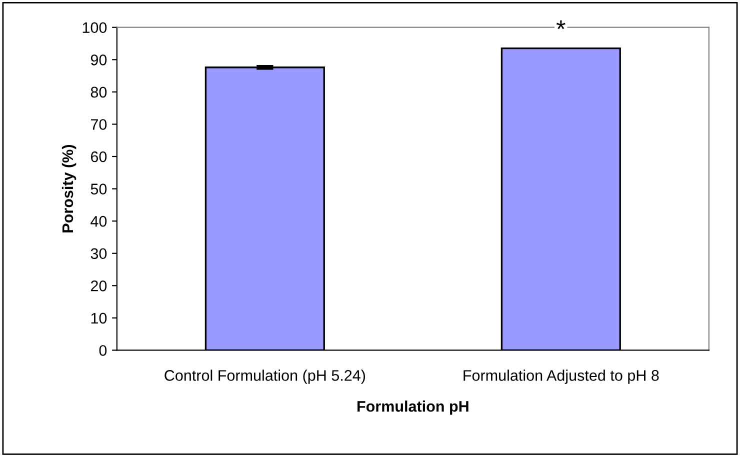 The image size is (740, 456). I want to click on y-tick-label: 50, so click(98, 189).